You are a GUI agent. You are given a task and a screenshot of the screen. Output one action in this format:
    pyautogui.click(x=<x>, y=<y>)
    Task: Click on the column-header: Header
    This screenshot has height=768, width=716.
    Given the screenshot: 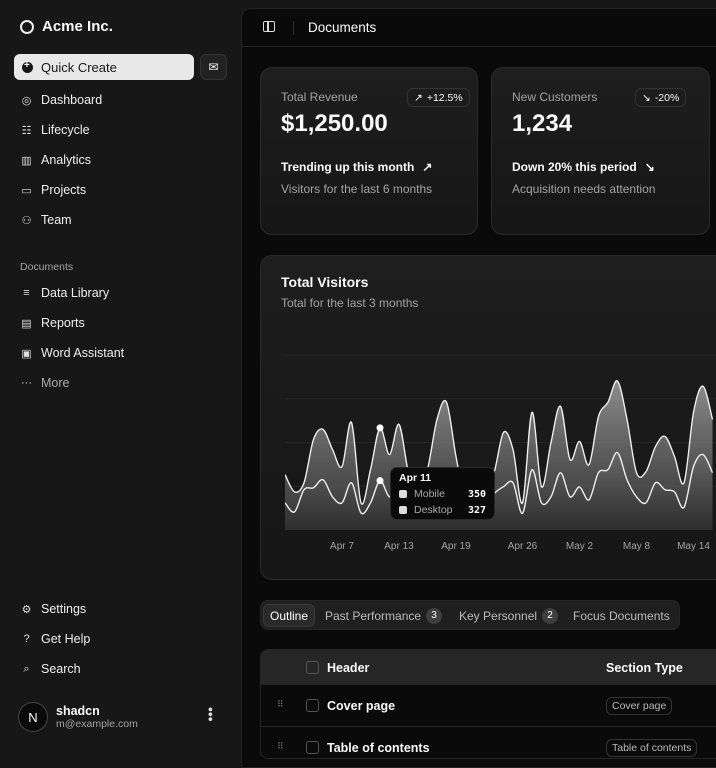 What is the action you would take?
    pyautogui.click(x=348, y=668)
    